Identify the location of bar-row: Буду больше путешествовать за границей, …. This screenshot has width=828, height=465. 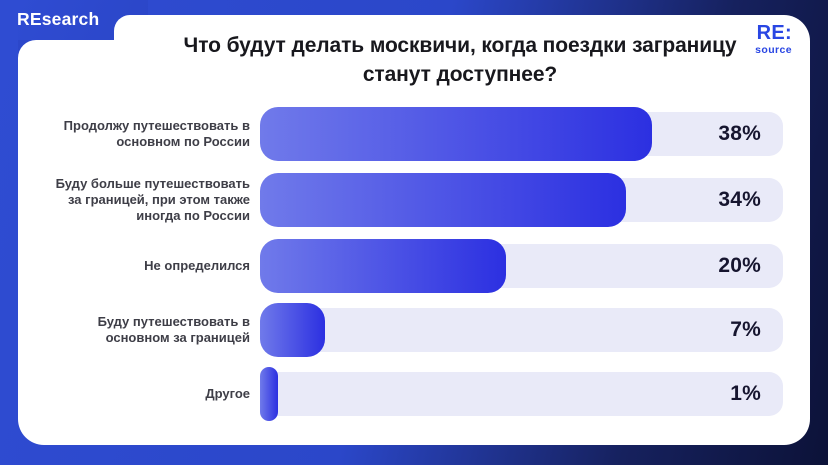
(411, 200).